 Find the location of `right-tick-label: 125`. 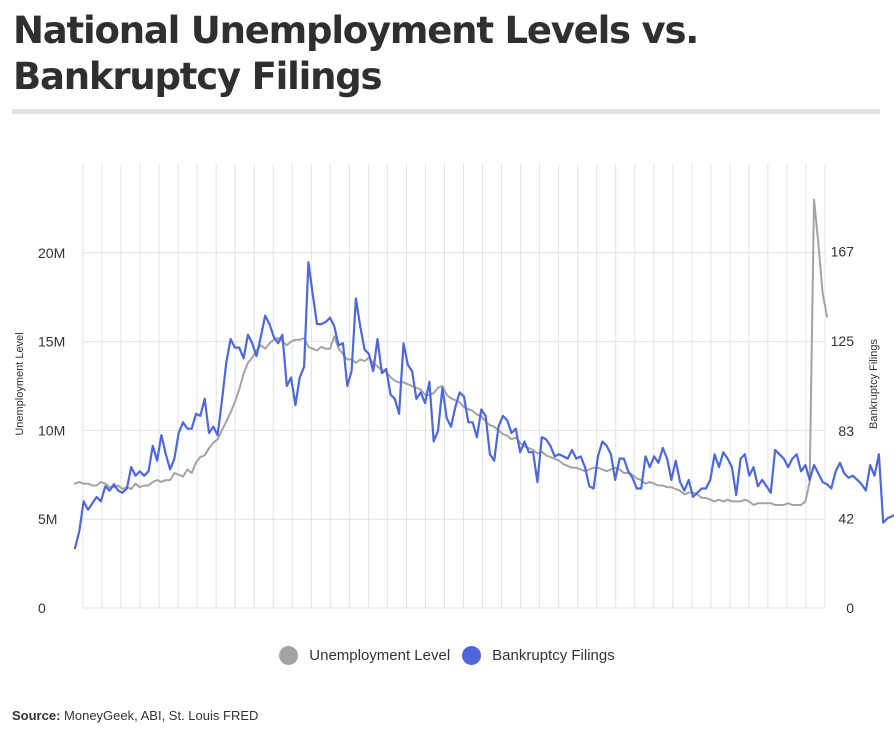

right-tick-label: 125 is located at coordinates (843, 341).